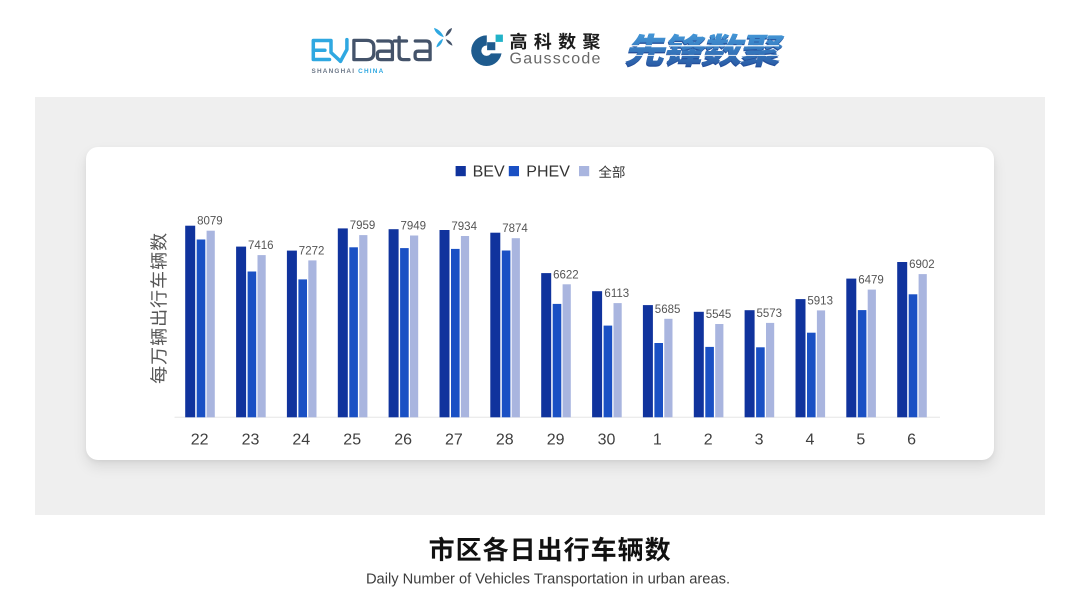 The height and width of the screenshot is (608, 1080). I want to click on svg-text: 30, so click(607, 440).